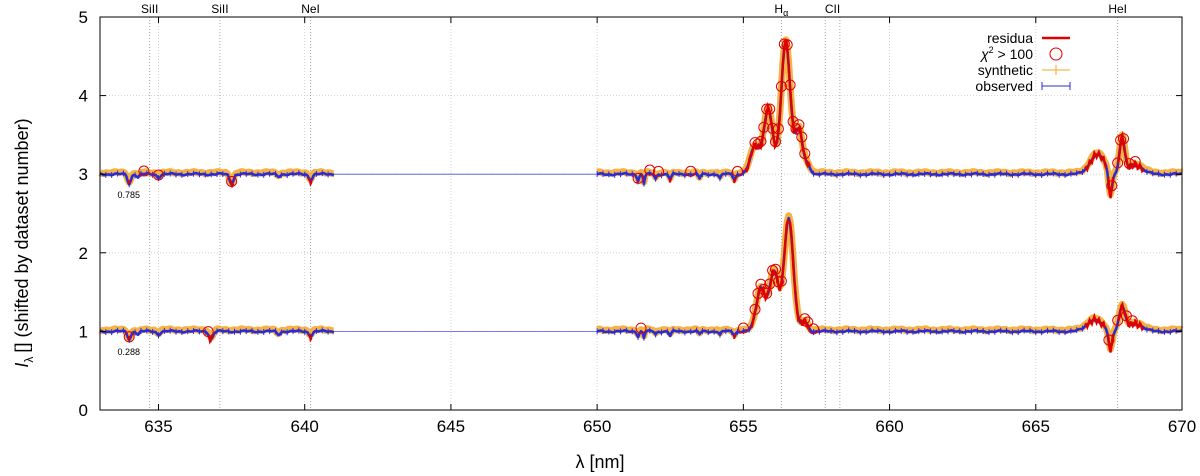 The image size is (1200, 476). I want to click on dataset-labels: 0.785 0.288, so click(129, 273).